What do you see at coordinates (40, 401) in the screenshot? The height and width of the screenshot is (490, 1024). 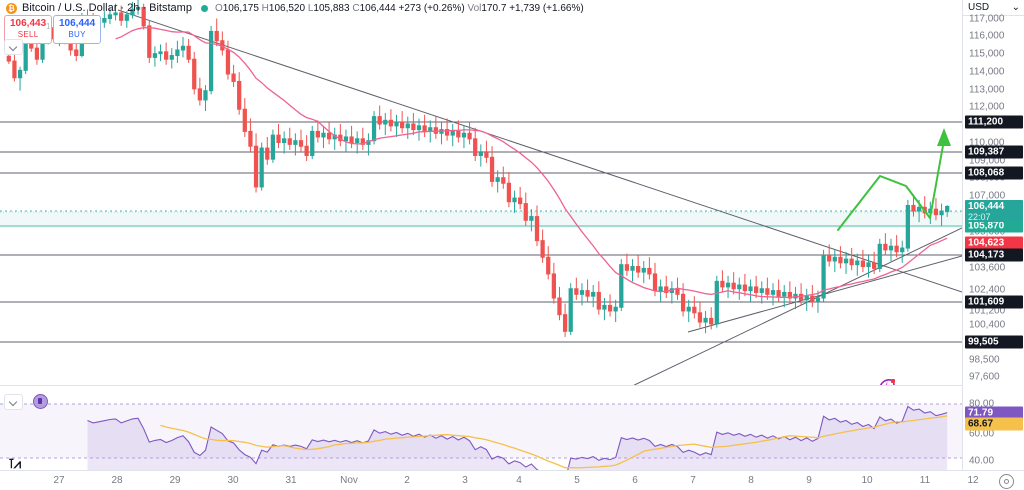 I see `rsi-indicator-icon` at bounding box center [40, 401].